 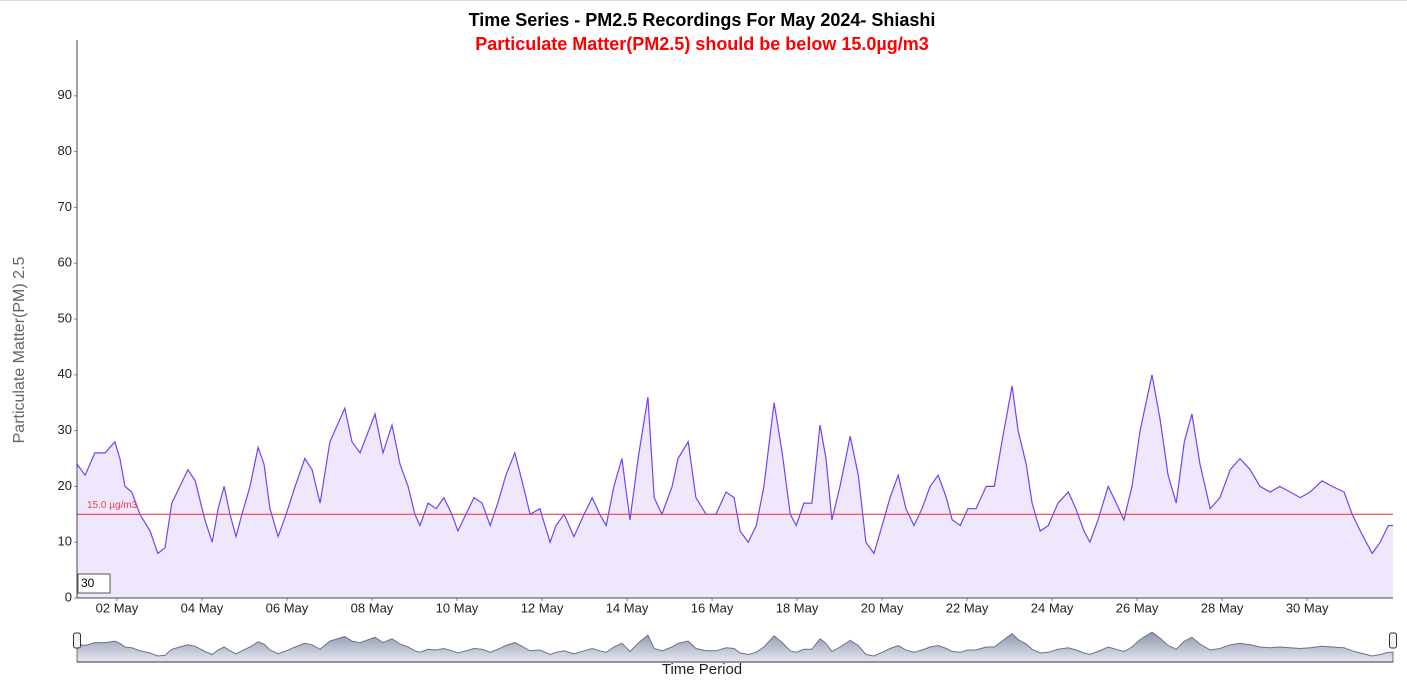 I want to click on y-tick-label: 70, so click(x=65, y=206).